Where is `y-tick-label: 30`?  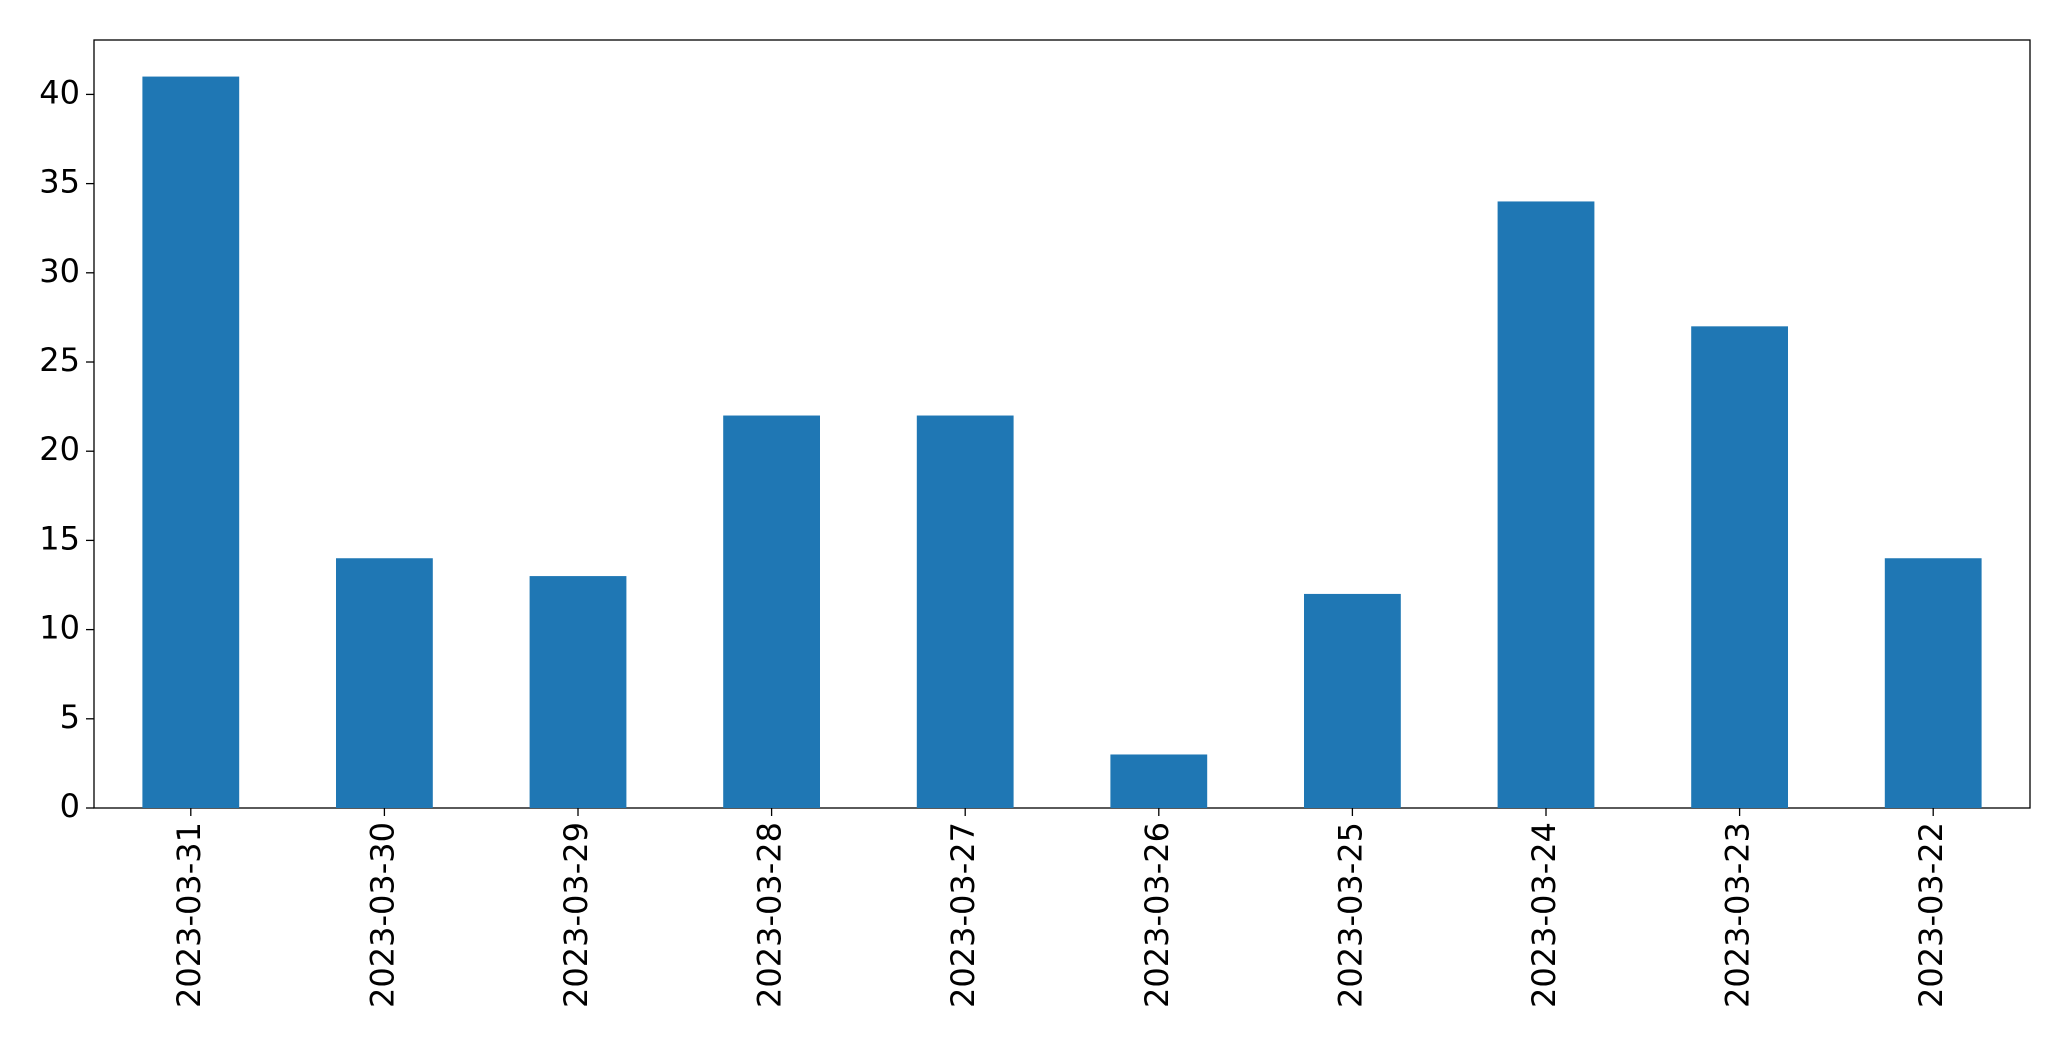
y-tick-label: 30 is located at coordinates (59, 271).